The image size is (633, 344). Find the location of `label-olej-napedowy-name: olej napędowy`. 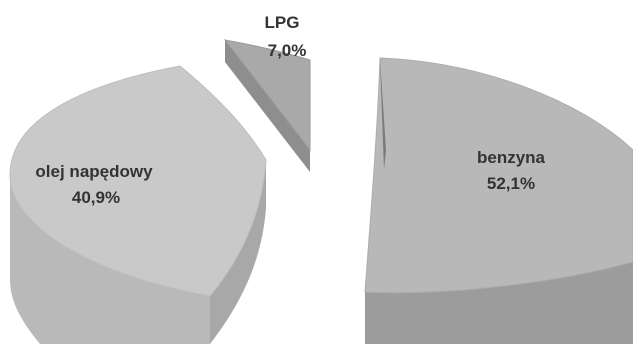

label-olej-napedowy-name: olej napędowy is located at coordinates (94, 171).